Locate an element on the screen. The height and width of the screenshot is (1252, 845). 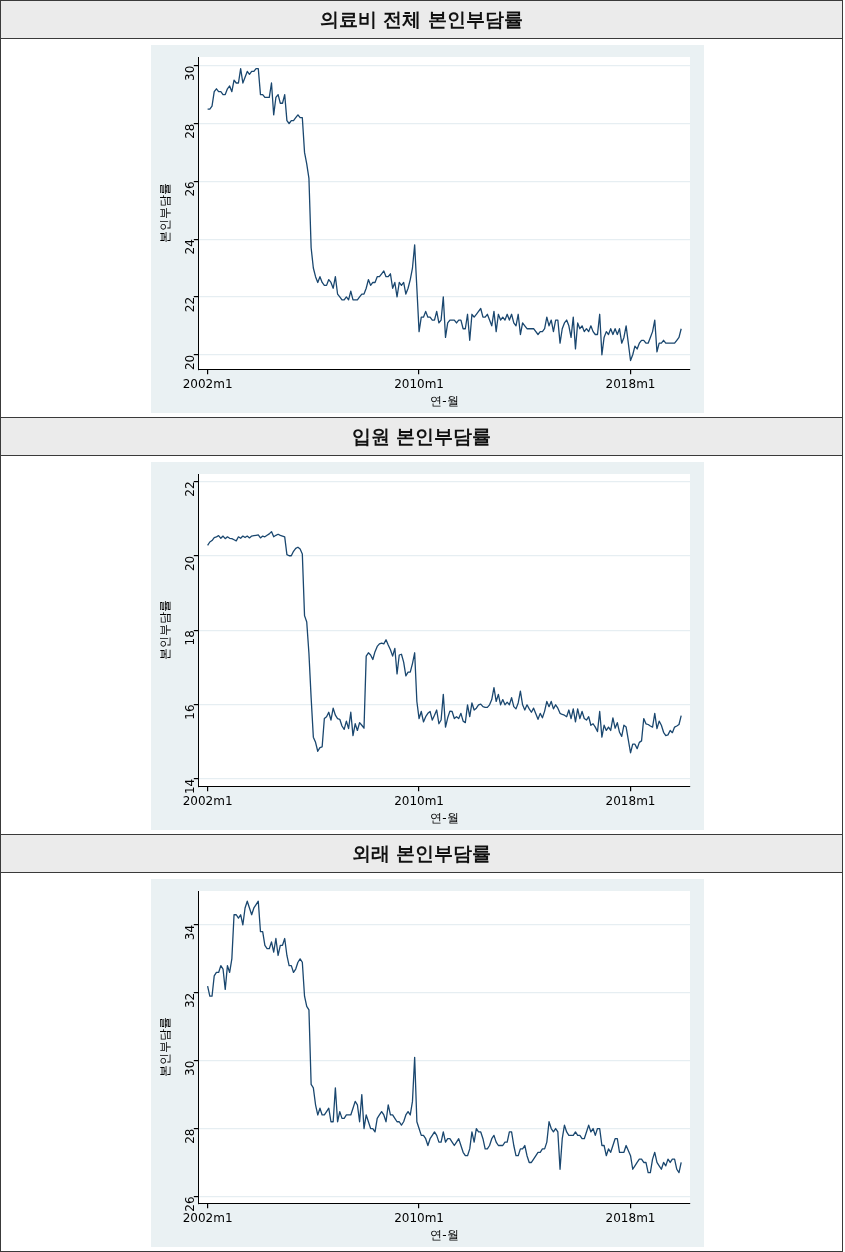
chart-title: 외래 본인부담률 is located at coordinates (421, 853).